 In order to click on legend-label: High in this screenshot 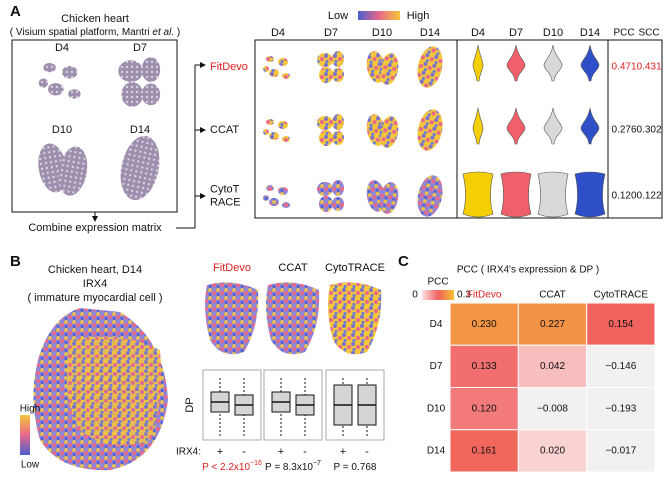, I will do `click(30, 409)`.